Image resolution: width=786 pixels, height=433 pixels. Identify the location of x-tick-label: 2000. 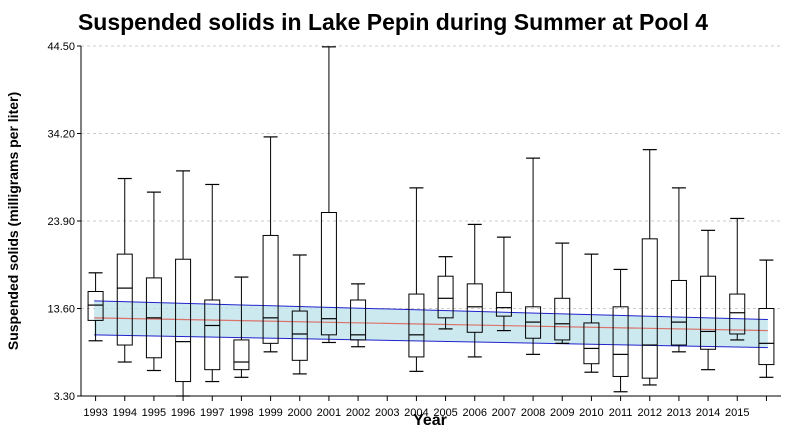
(300, 413).